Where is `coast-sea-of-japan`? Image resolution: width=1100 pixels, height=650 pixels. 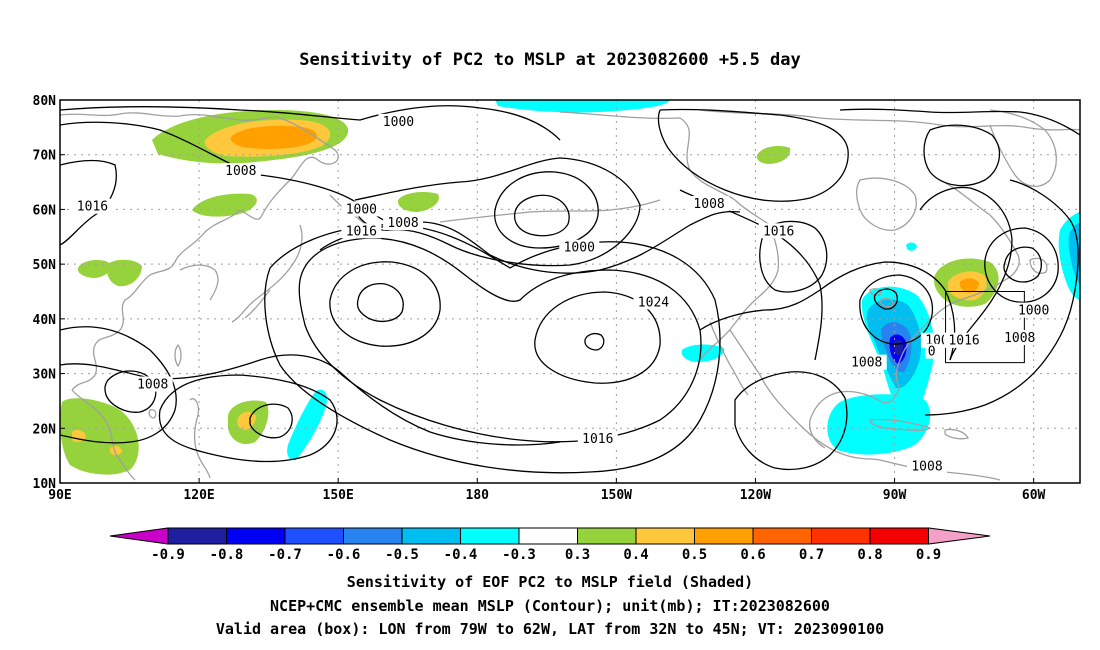 coast-sea-of-japan is located at coordinates (199, 282).